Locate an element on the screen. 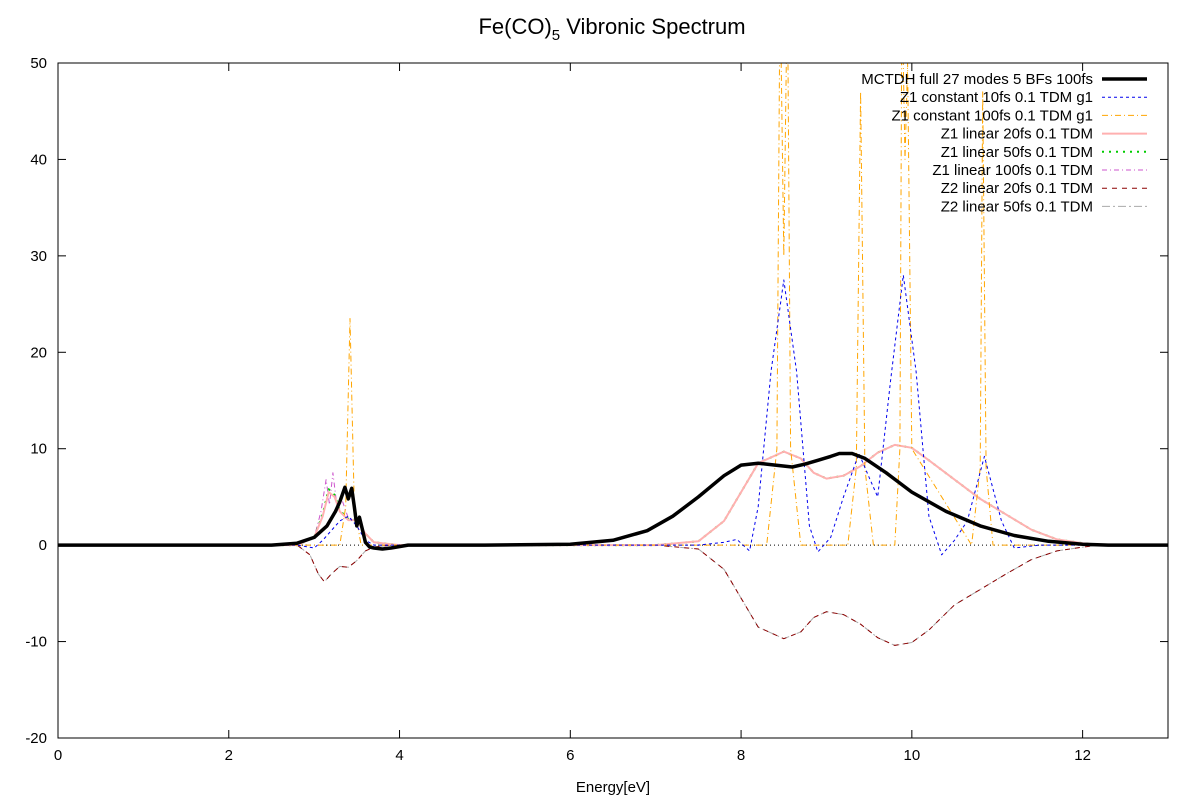  chart-title-suffix: Vibronic Spectrum is located at coordinates (652, 26).